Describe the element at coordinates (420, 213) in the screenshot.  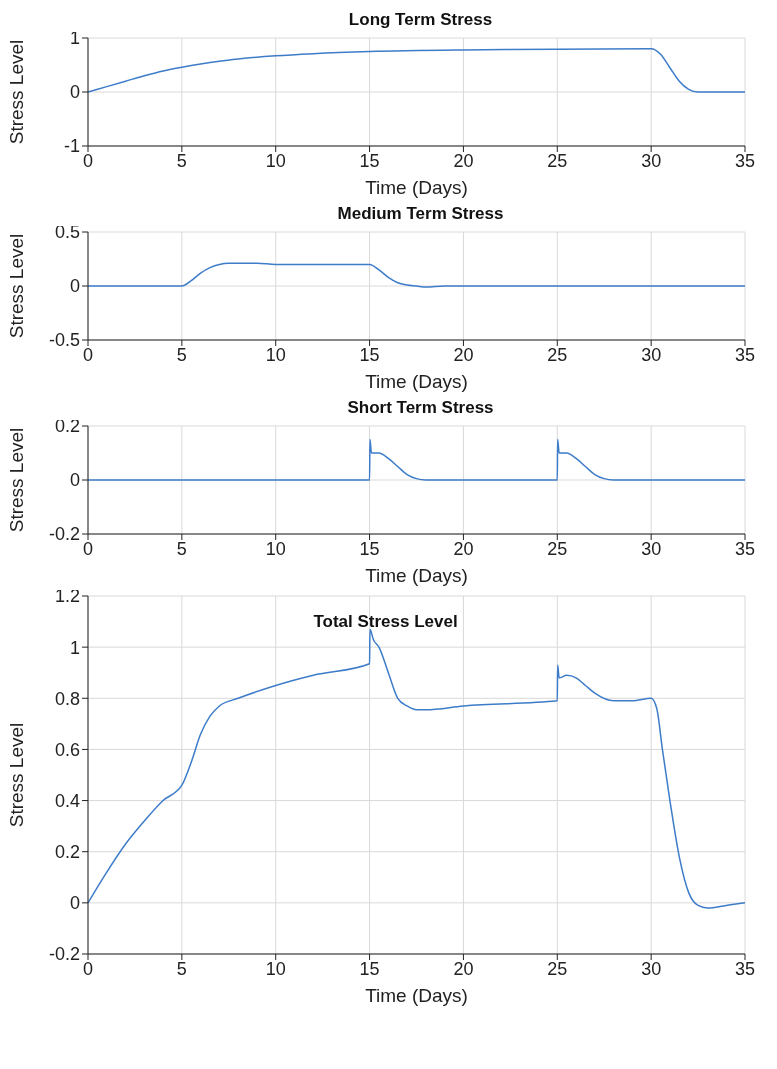
I see `chart-title: Medium Term Stress` at that location.